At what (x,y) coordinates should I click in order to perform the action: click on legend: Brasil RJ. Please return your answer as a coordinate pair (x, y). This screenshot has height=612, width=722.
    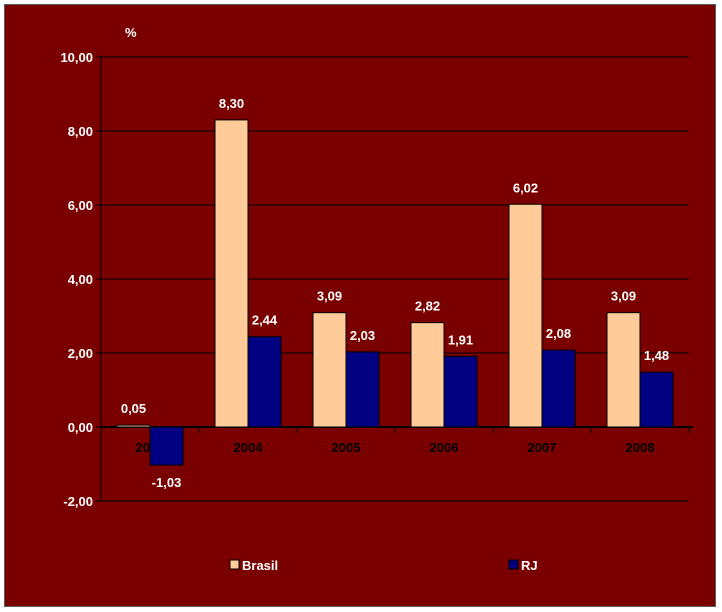
    Looking at the image, I should click on (383, 565).